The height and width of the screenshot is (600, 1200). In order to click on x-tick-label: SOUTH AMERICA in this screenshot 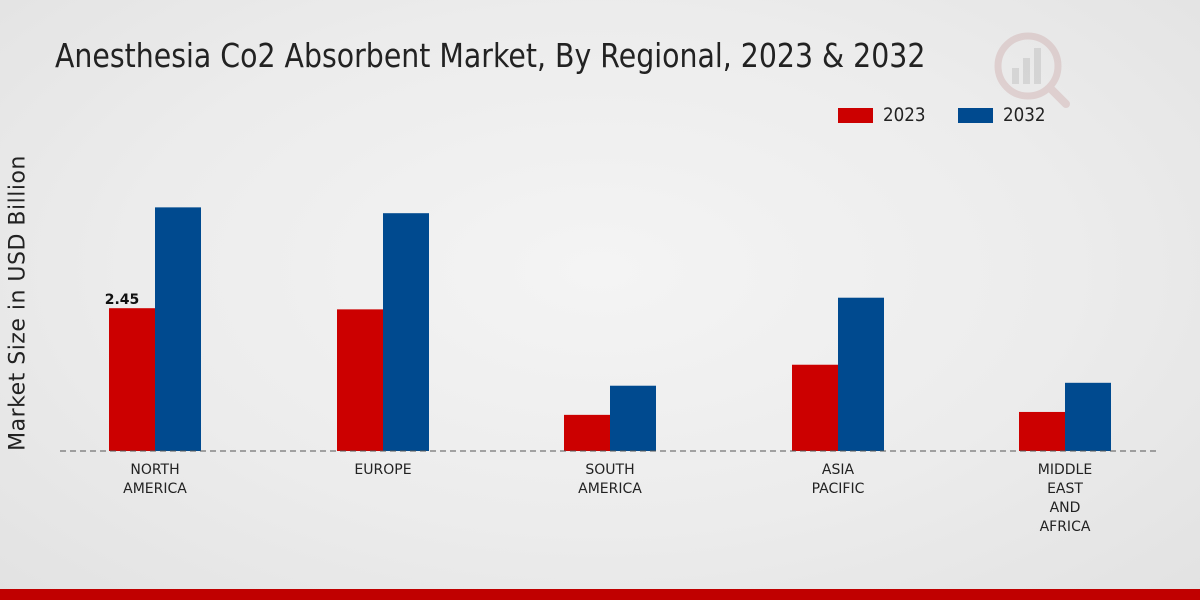, I will do `click(610, 479)`.